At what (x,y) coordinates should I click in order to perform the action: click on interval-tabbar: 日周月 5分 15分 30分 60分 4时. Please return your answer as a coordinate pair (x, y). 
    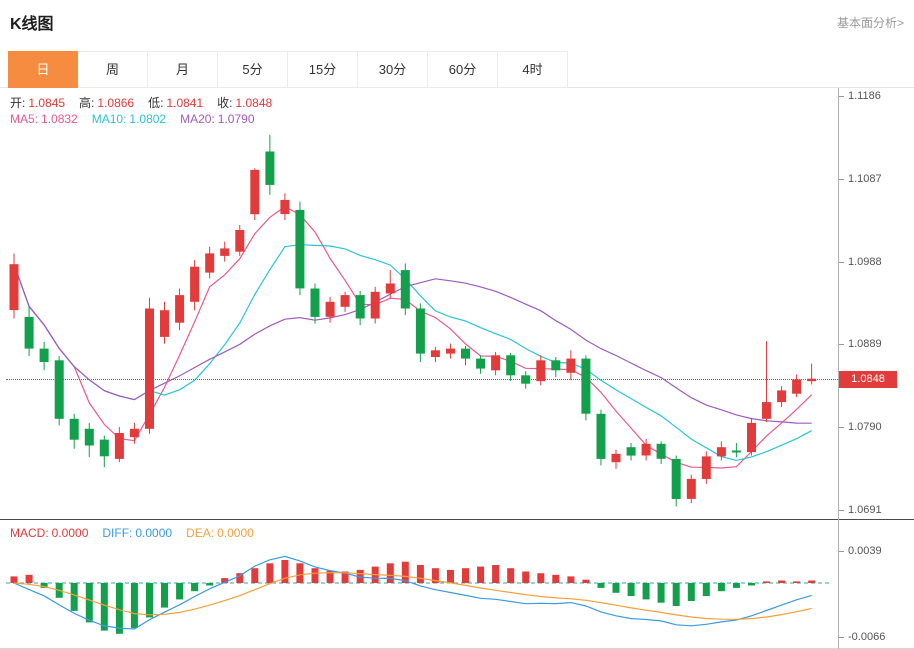
    Looking at the image, I should click on (457, 66).